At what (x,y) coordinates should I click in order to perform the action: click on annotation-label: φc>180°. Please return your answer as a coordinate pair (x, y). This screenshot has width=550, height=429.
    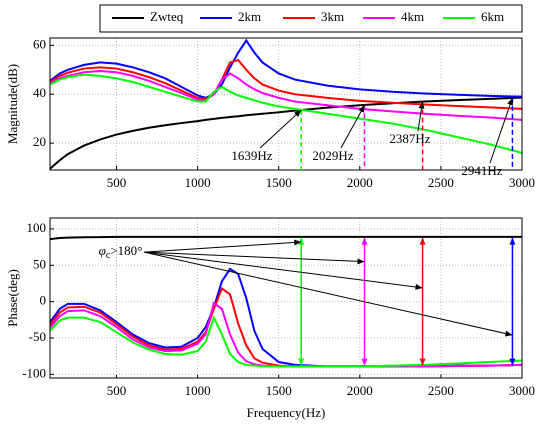
    Looking at the image, I should click on (121, 252).